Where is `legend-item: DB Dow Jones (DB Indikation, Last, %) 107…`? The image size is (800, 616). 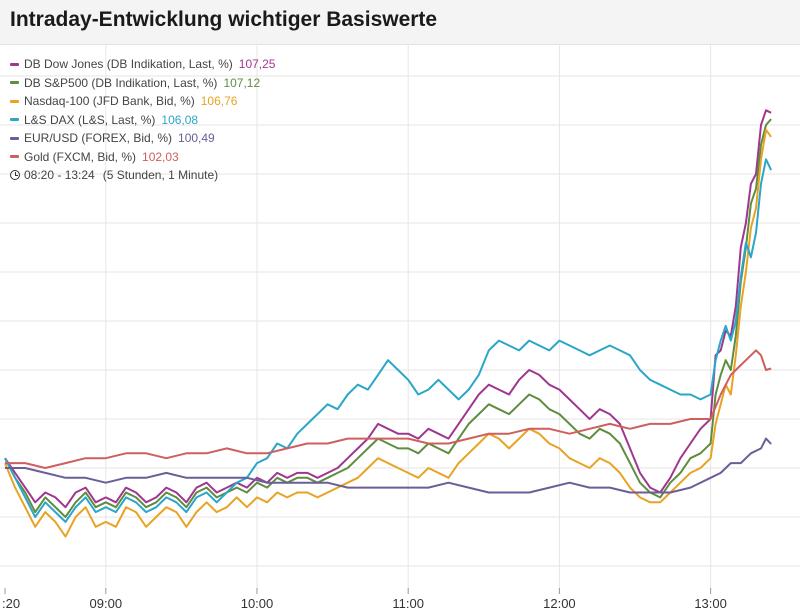
legend-item: DB Dow Jones (DB Indikation, Last, %) 107… is located at coordinates (142, 64).